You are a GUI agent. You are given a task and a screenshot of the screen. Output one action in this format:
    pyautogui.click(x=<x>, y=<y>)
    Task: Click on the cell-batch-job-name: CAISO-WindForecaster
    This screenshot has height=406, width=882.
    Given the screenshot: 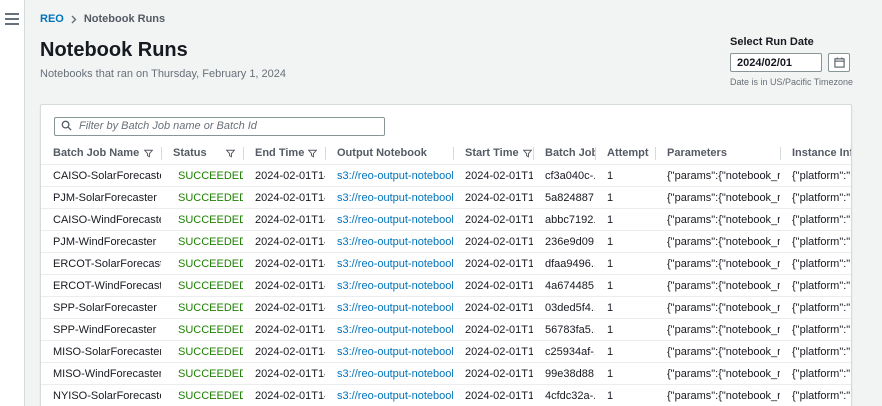 What is the action you would take?
    pyautogui.click(x=101, y=219)
    